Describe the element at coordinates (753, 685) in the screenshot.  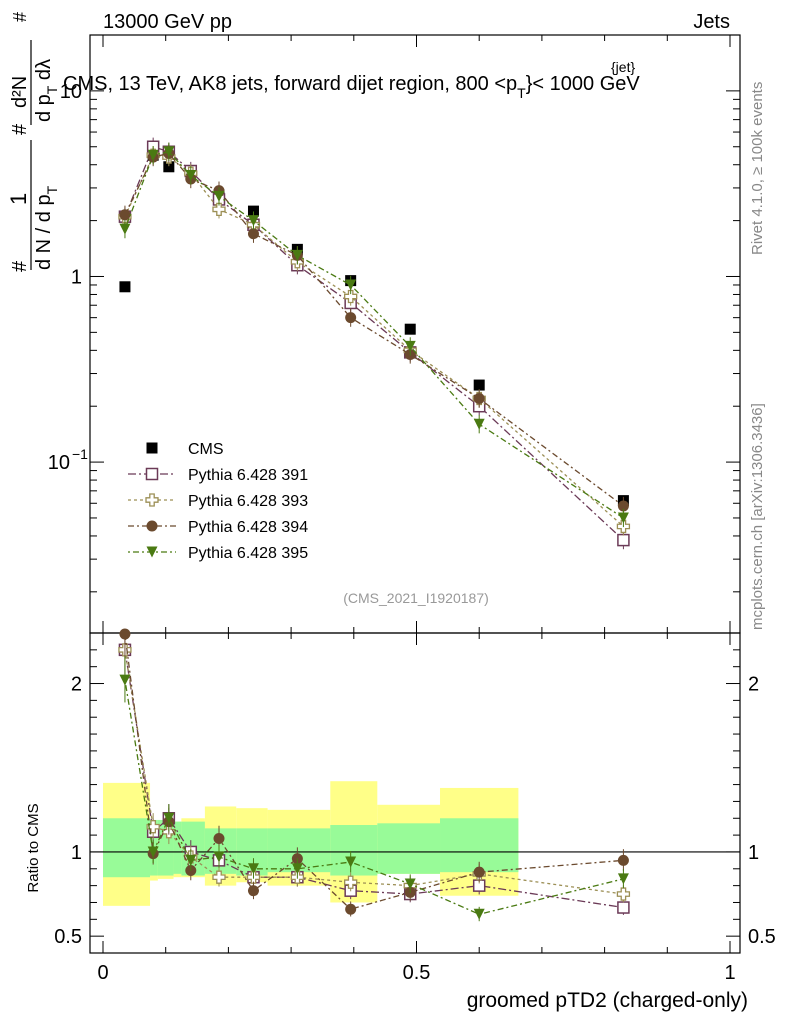
I see `ratio-tick-label-right: 2` at that location.